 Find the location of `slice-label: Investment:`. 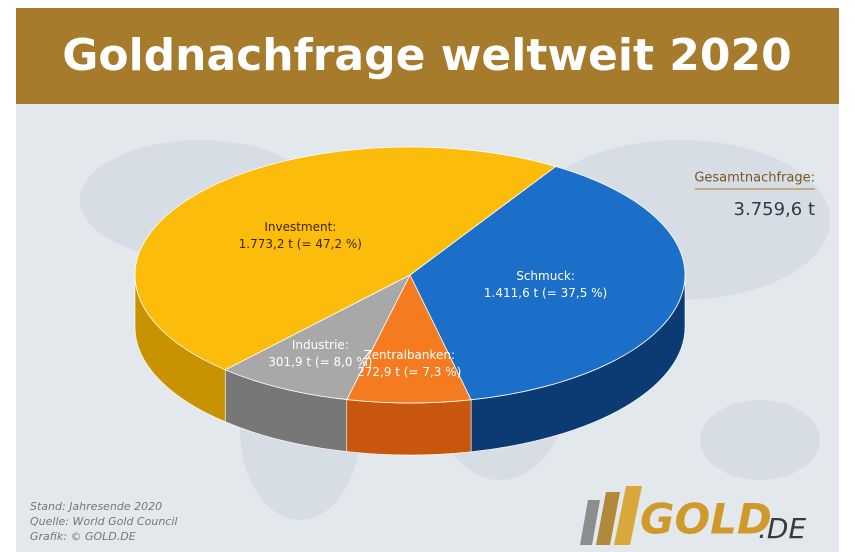

slice-label: Investment: is located at coordinates (300, 227).